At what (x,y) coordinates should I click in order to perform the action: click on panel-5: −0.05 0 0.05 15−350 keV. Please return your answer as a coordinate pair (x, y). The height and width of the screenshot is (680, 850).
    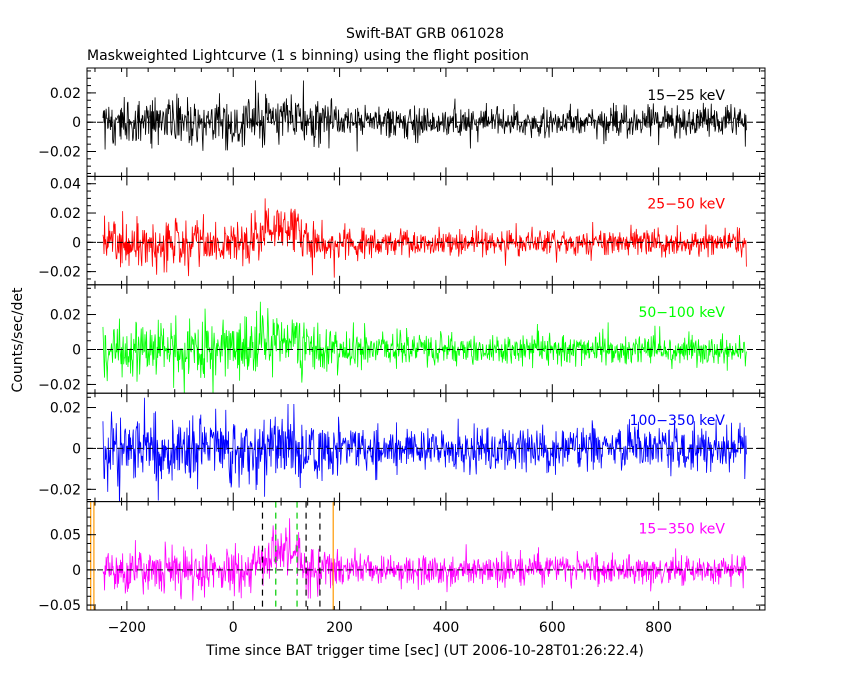
    Looking at the image, I should click on (402, 557).